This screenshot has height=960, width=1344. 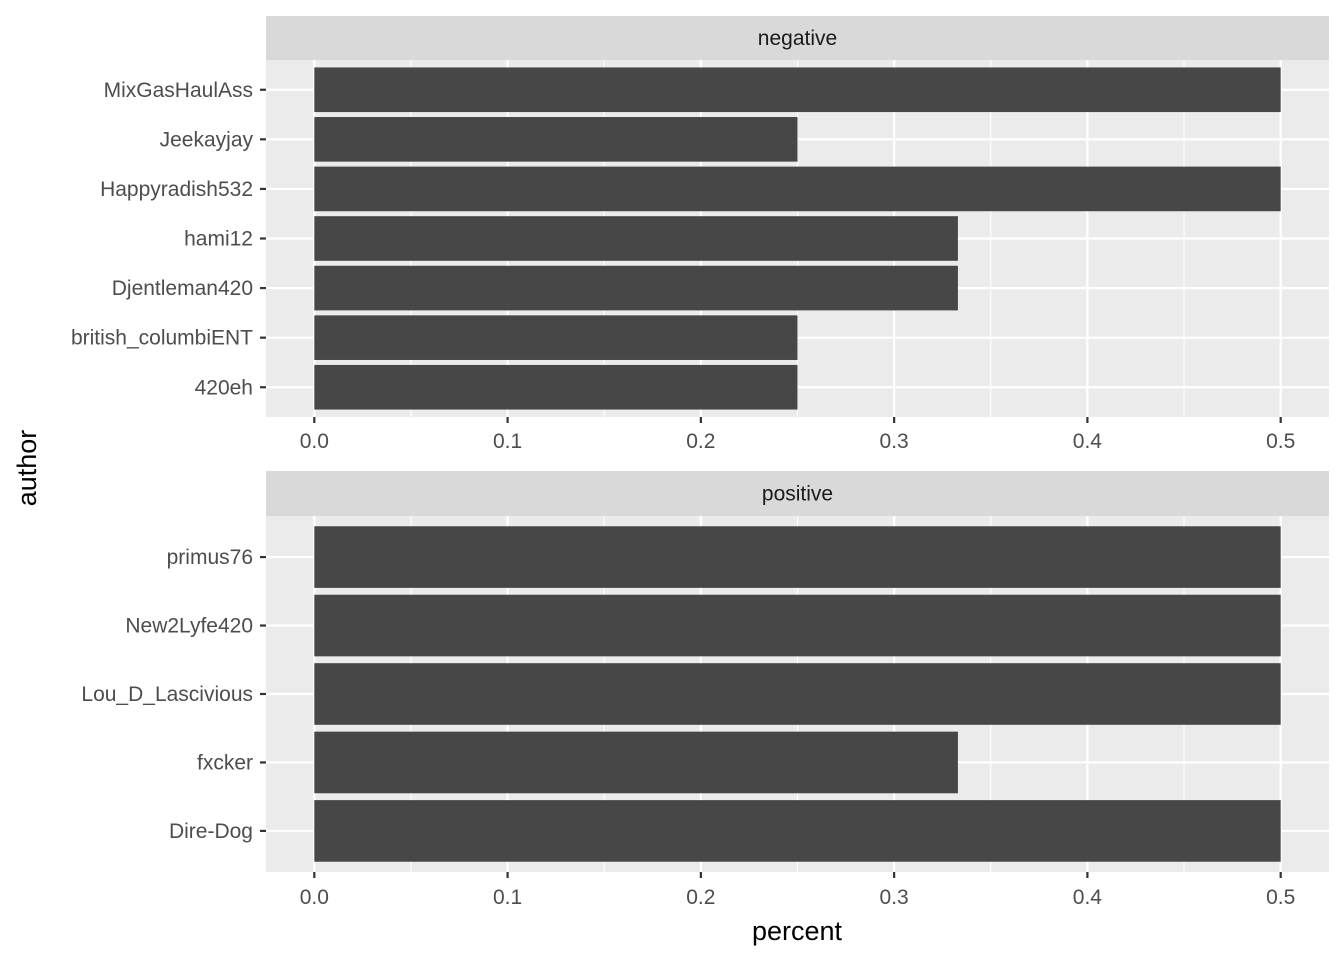 I want to click on bar-Dire-Dog, so click(x=797, y=831).